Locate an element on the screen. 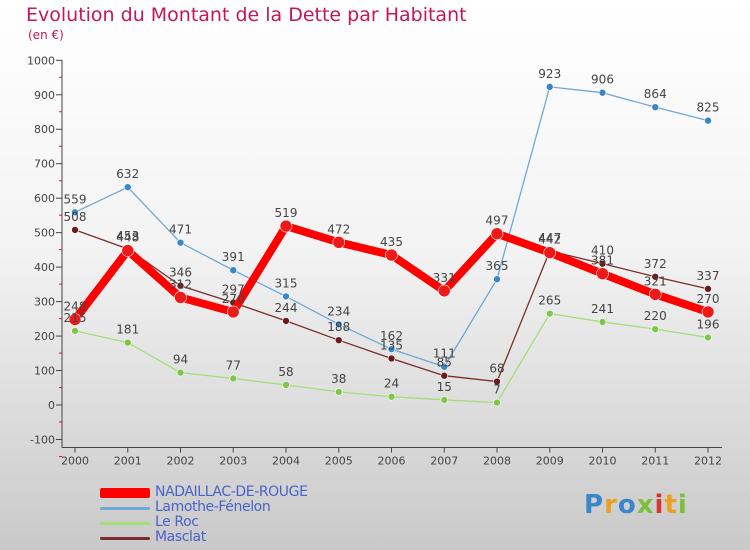 The height and width of the screenshot is (550, 750). data-label: 312 is located at coordinates (180, 284).